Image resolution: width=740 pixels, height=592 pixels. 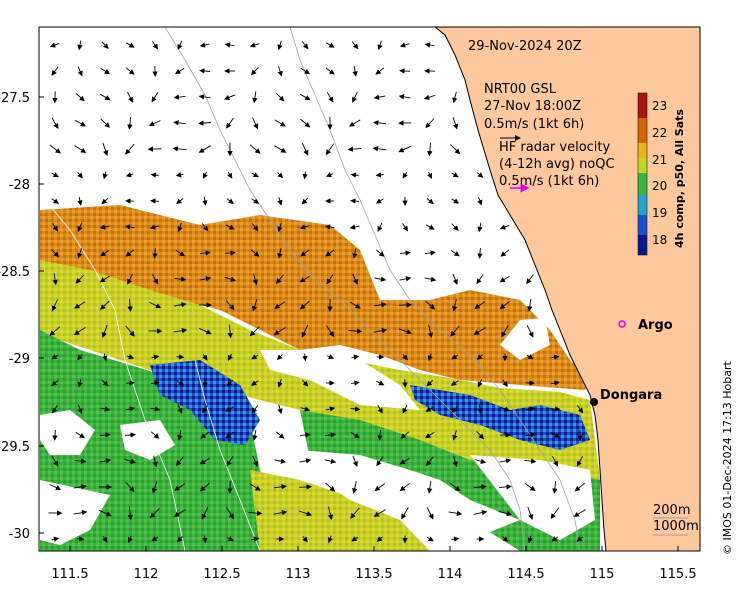 I want to click on radar-label-1: HF radar velocity, so click(x=555, y=147).